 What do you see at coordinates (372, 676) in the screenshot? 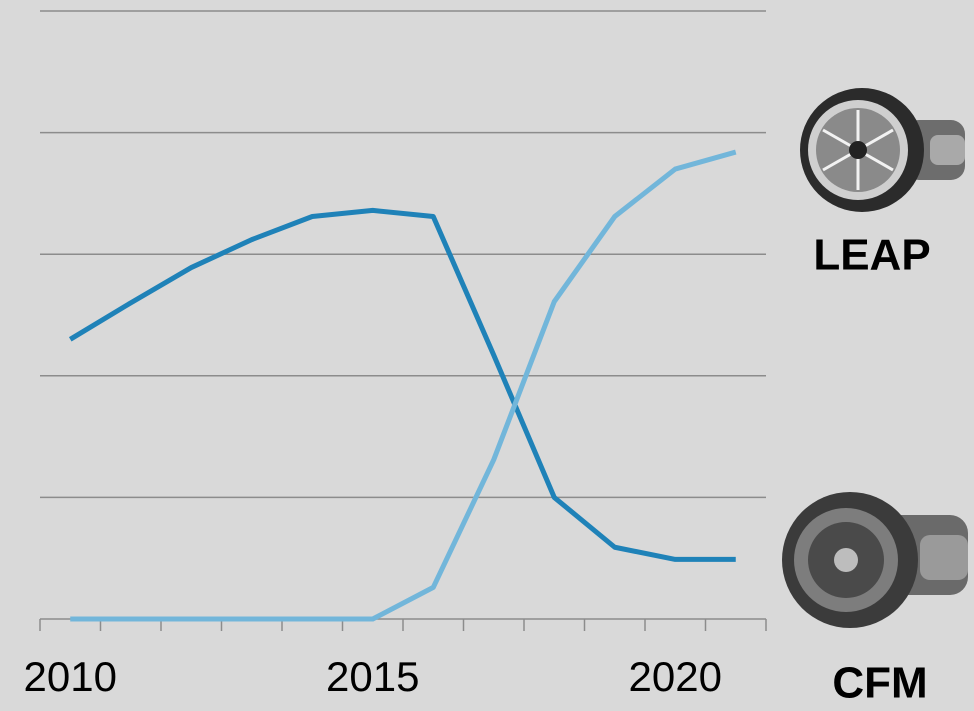
I see `x-tick-label: 2015` at bounding box center [372, 676].